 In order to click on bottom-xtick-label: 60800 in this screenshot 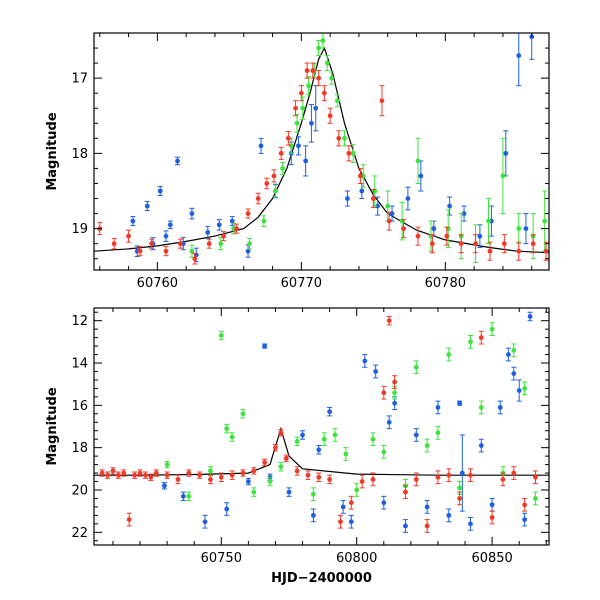, I will do `click(356, 558)`.